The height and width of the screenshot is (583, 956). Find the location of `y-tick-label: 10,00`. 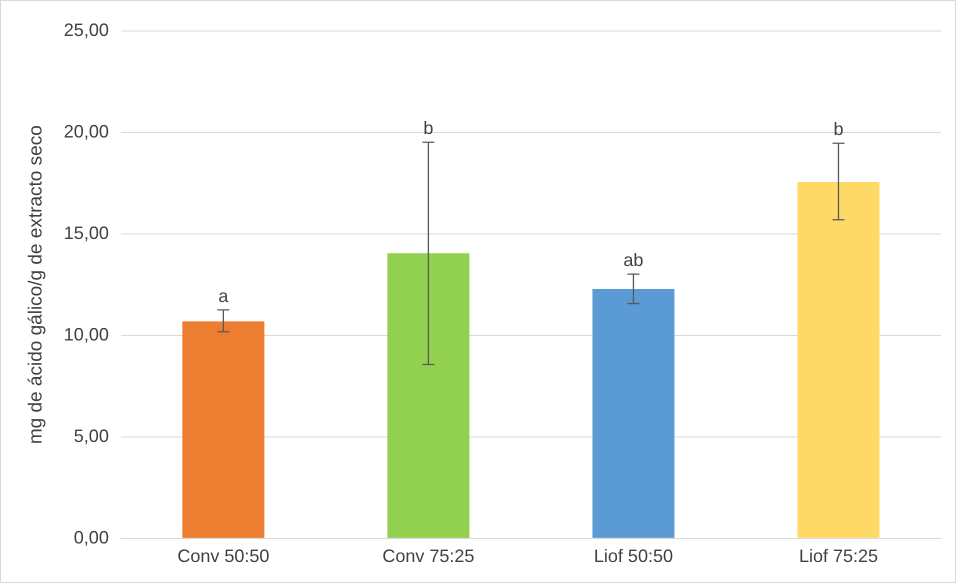

y-tick-label: 10,00 is located at coordinates (86, 334).